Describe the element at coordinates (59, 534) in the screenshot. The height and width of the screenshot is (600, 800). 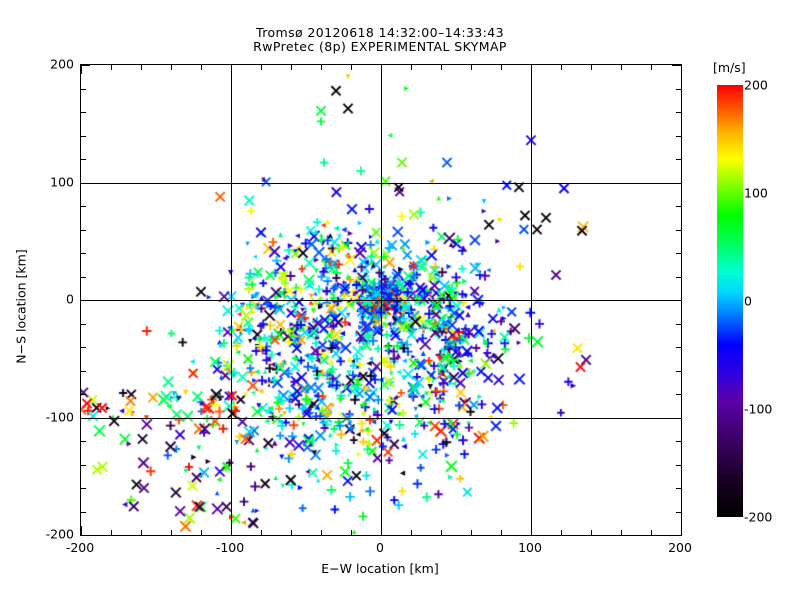
I see `y-tick-label: -200` at that location.